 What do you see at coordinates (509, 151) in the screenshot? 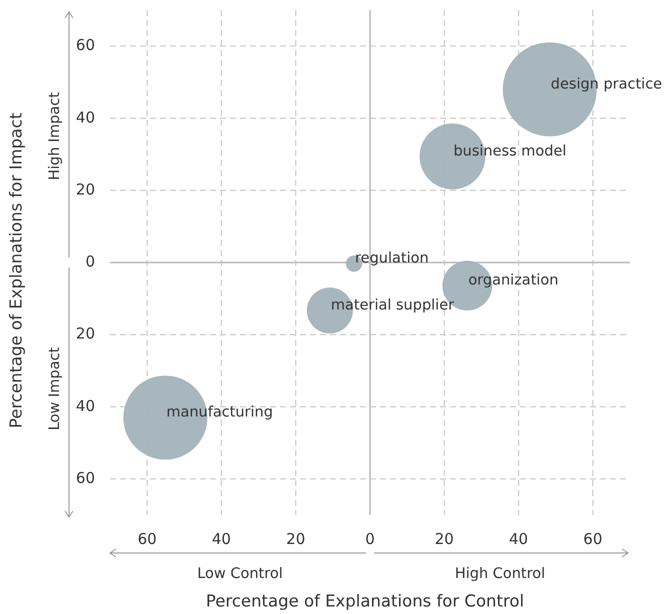
I see `annotation: business model` at bounding box center [509, 151].